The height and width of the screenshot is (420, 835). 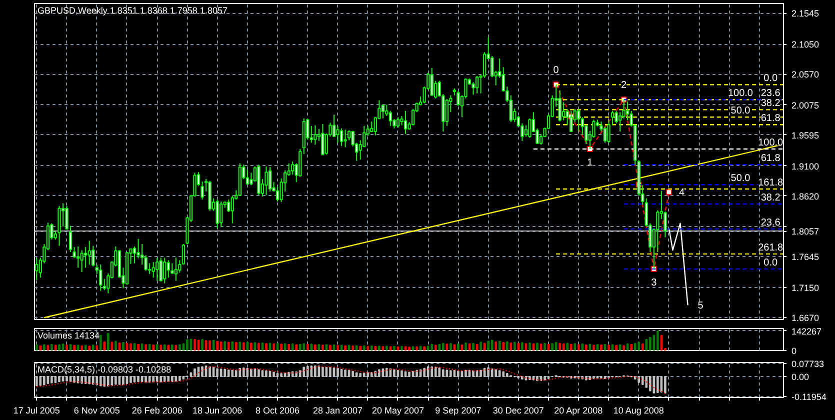 What do you see at coordinates (624, 86) in the screenshot?
I see `annotation: 2` at bounding box center [624, 86].